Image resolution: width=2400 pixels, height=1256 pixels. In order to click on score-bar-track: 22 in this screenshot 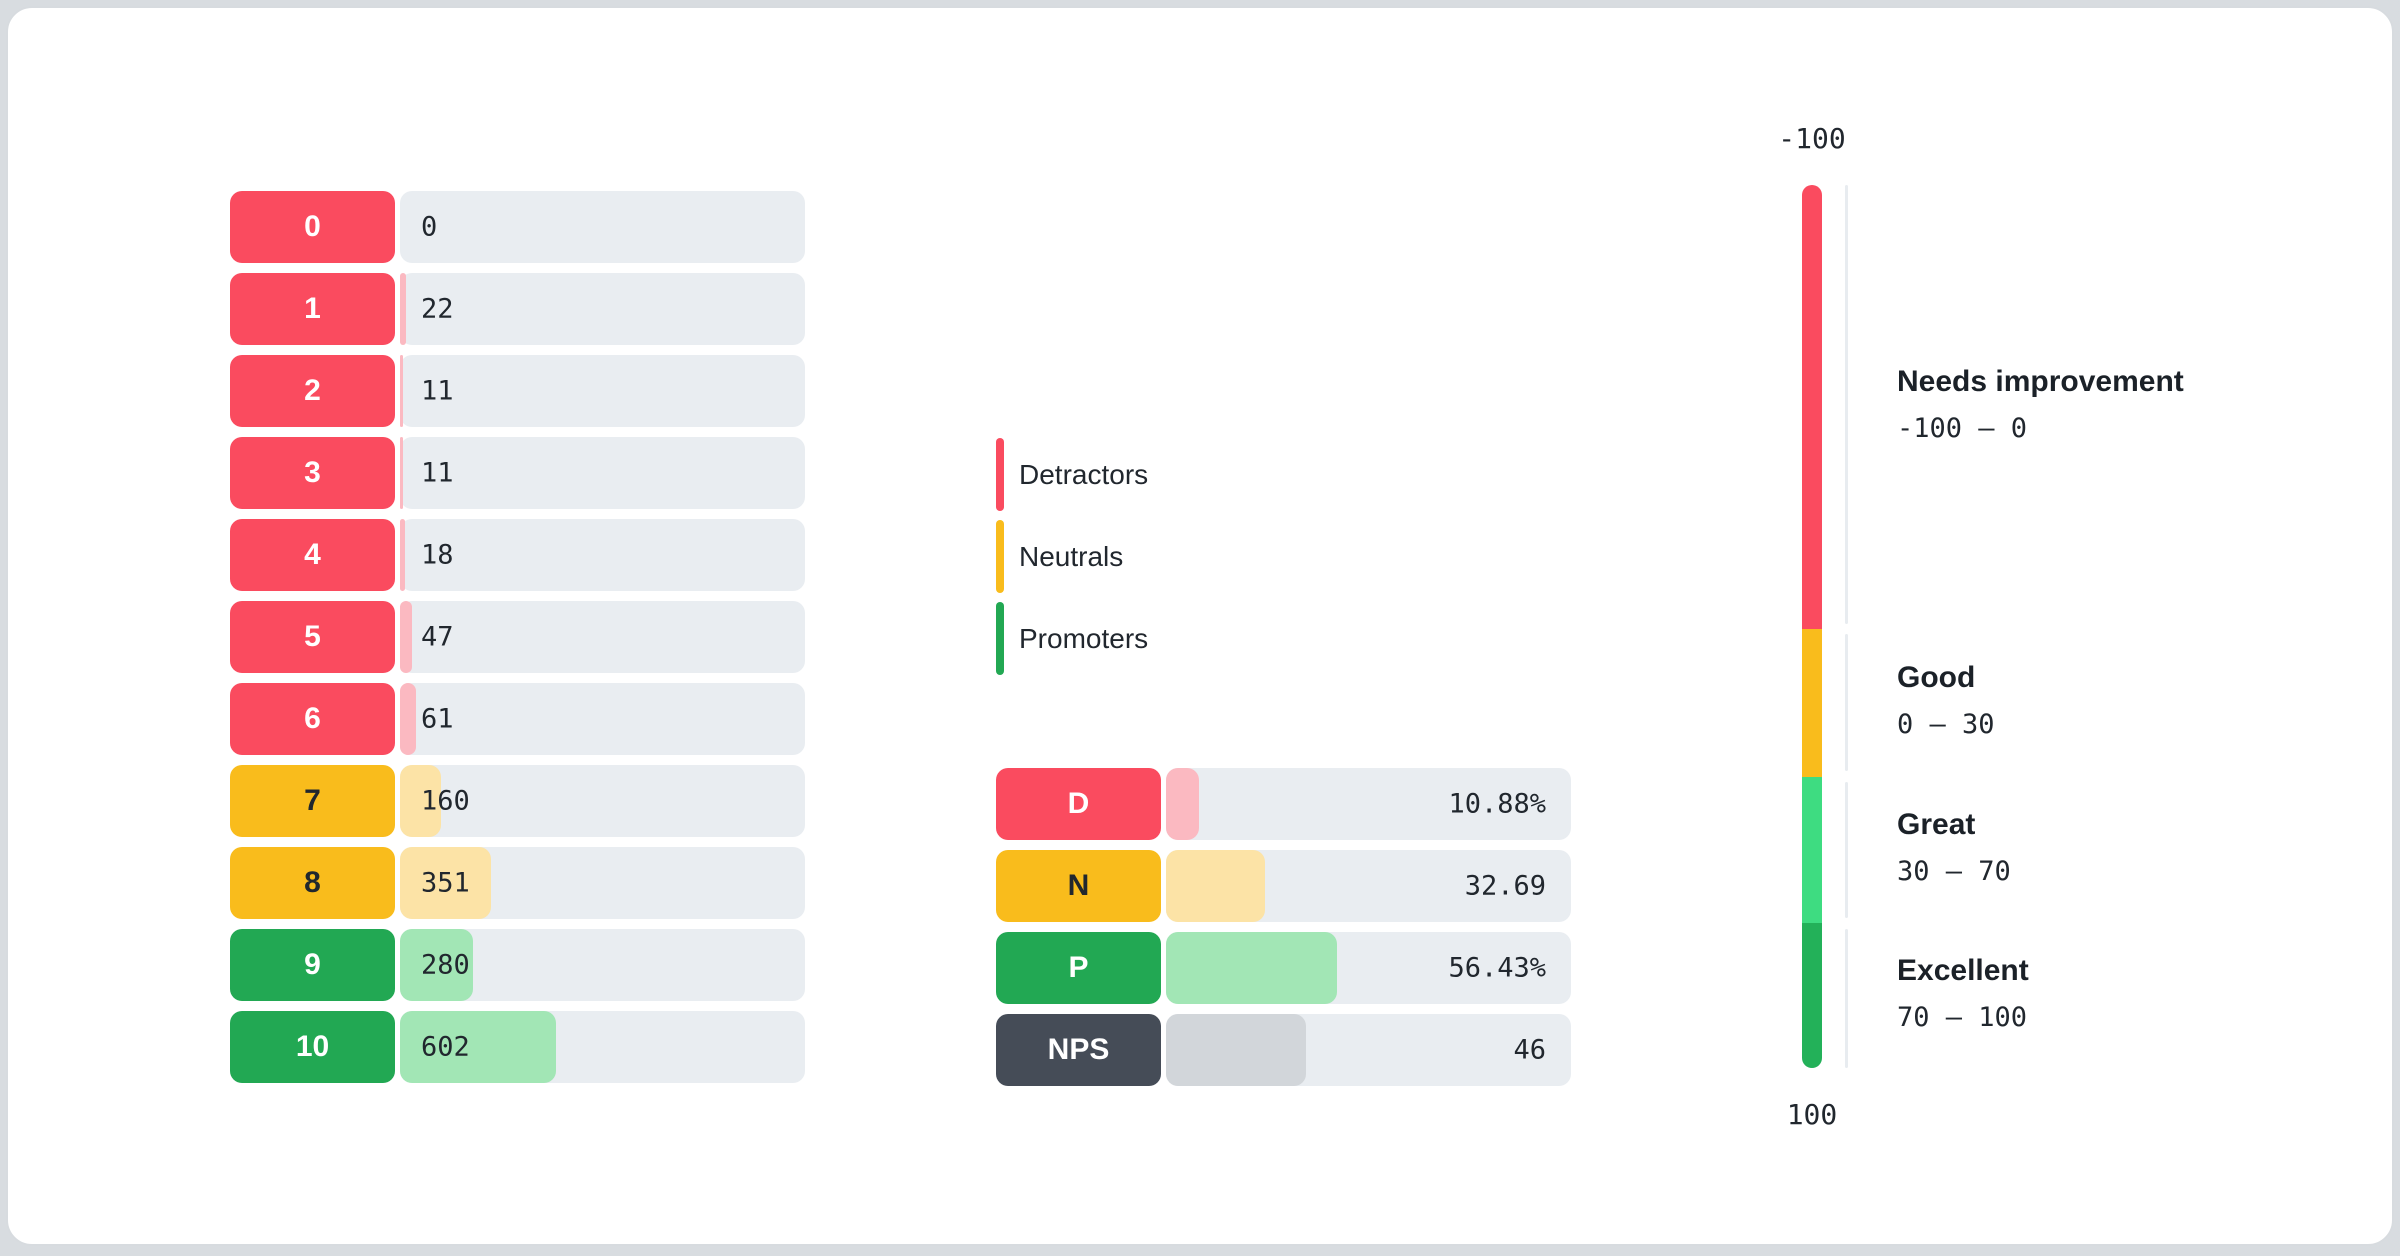, I will do `click(602, 309)`.